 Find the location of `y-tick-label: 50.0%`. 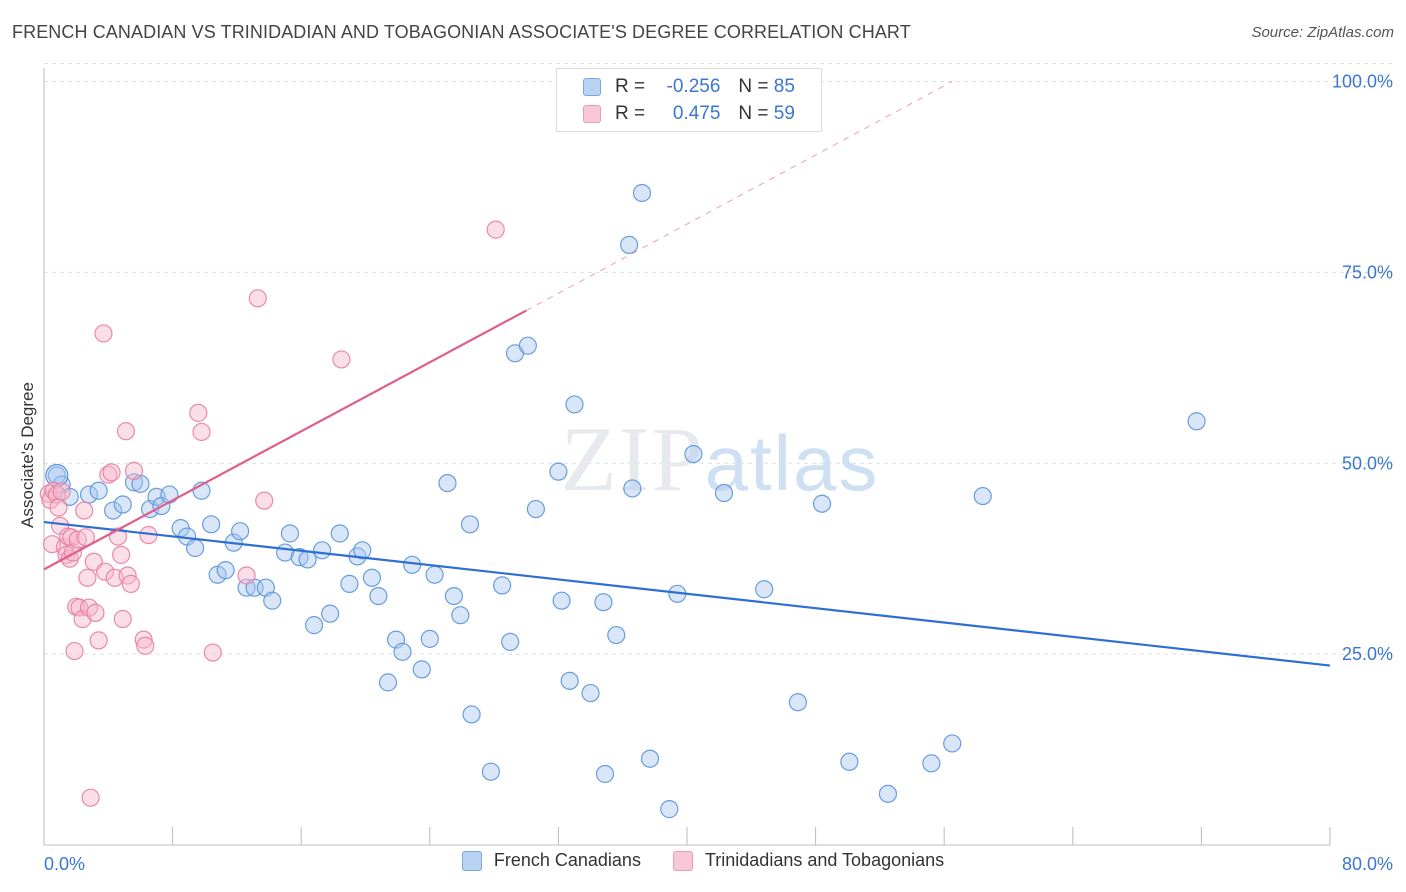

y-tick-label: 50.0% is located at coordinates (1367, 463).